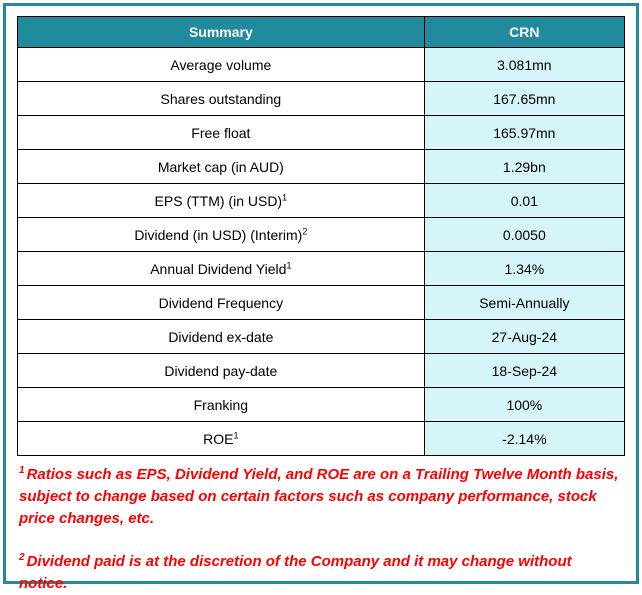 Image resolution: width=642 pixels, height=595 pixels. I want to click on table-row: Dividend ex-date 27-Aug-24, so click(321, 336).